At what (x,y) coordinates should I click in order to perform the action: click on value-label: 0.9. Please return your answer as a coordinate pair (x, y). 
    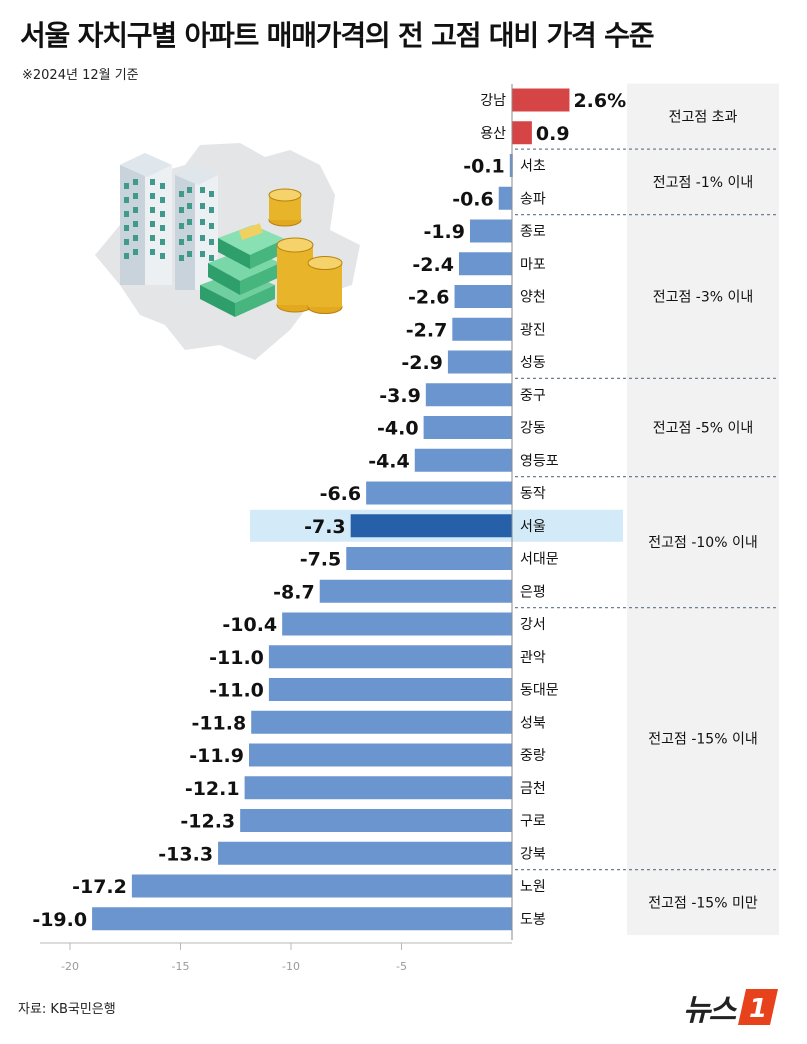
    Looking at the image, I should click on (553, 134).